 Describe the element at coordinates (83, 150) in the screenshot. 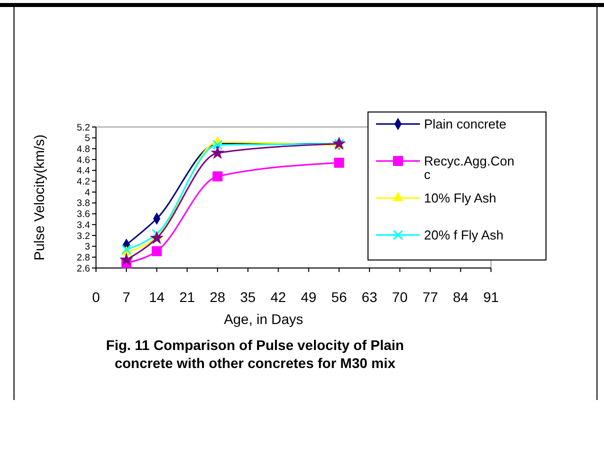

I see `y-tick-label: 4.8` at that location.